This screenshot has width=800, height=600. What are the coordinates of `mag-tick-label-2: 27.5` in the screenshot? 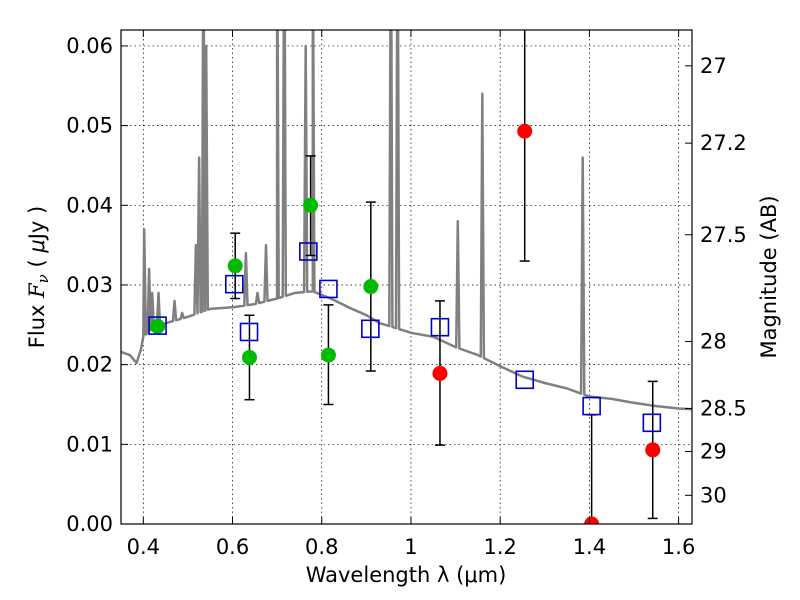 It's located at (723, 235).